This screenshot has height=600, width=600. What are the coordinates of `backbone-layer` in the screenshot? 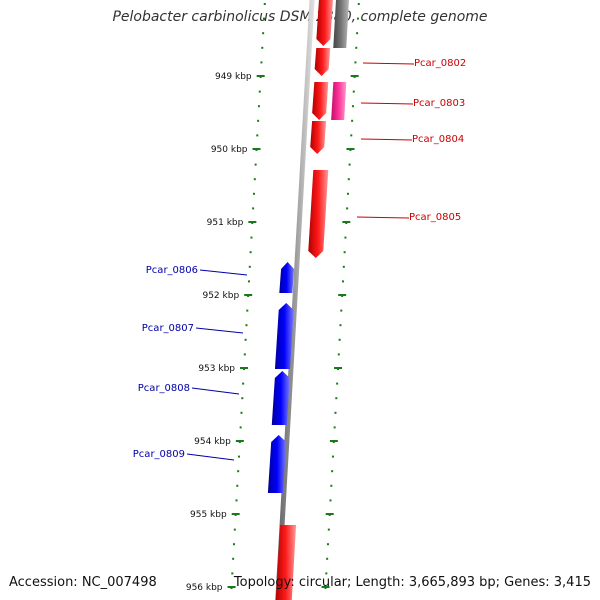 It's located at (295, 300).